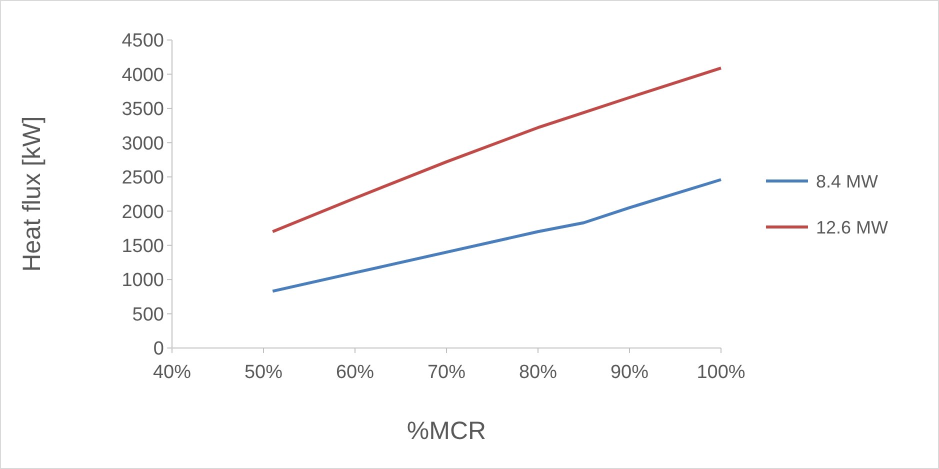 This screenshot has width=939, height=469. What do you see at coordinates (143, 41) in the screenshot?
I see `y-tick-label: 4500` at bounding box center [143, 41].